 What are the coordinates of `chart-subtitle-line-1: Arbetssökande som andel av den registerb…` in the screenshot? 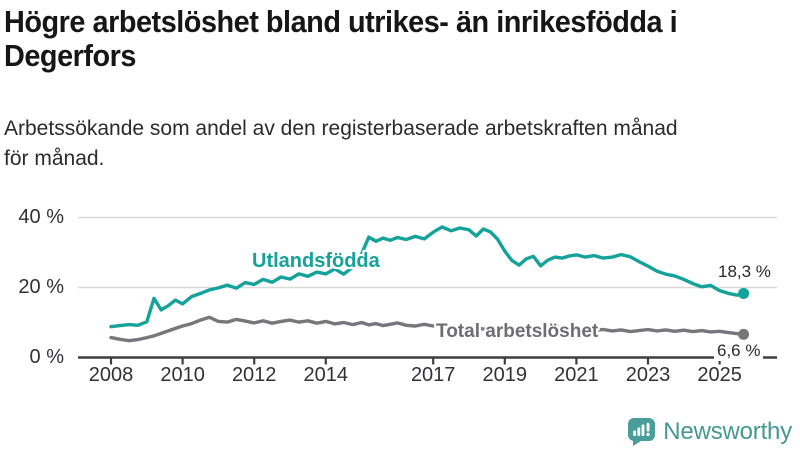 It's located at (341, 128).